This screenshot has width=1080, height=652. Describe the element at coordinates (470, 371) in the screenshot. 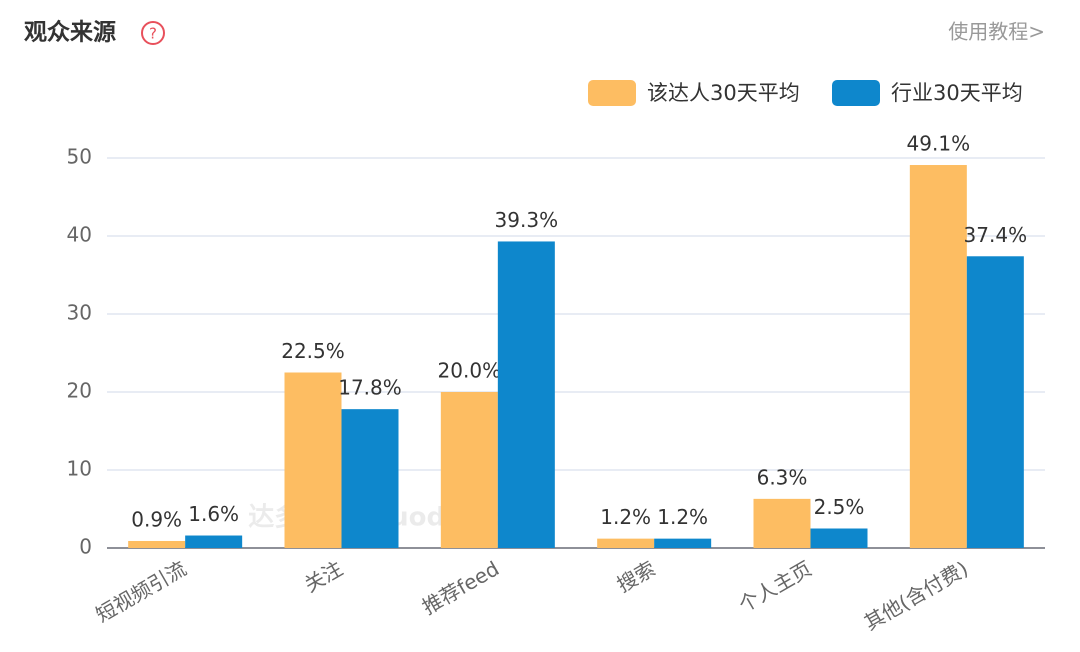

I see `value-label: 20.0%` at that location.